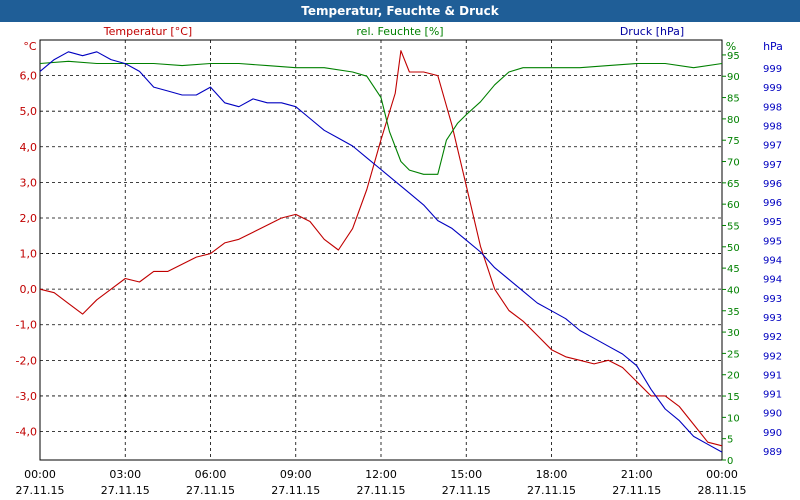  What do you see at coordinates (29, 218) in the screenshot?
I see `temperature-tick-label: 2,0` at bounding box center [29, 218].